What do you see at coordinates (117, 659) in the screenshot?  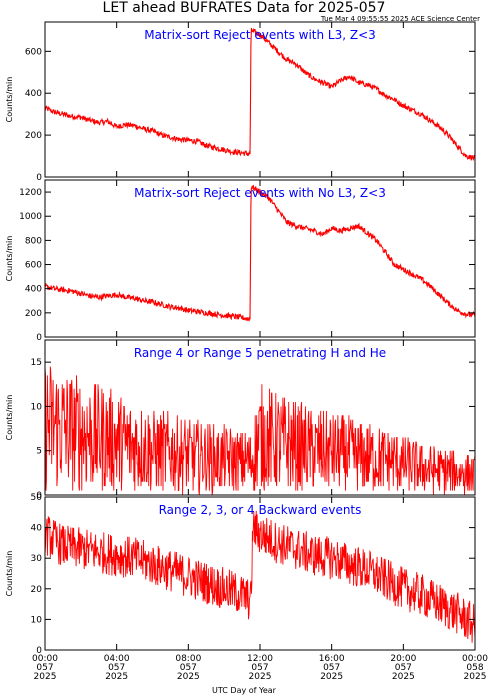 I see `x-tick-label: 04:00` at bounding box center [117, 659].